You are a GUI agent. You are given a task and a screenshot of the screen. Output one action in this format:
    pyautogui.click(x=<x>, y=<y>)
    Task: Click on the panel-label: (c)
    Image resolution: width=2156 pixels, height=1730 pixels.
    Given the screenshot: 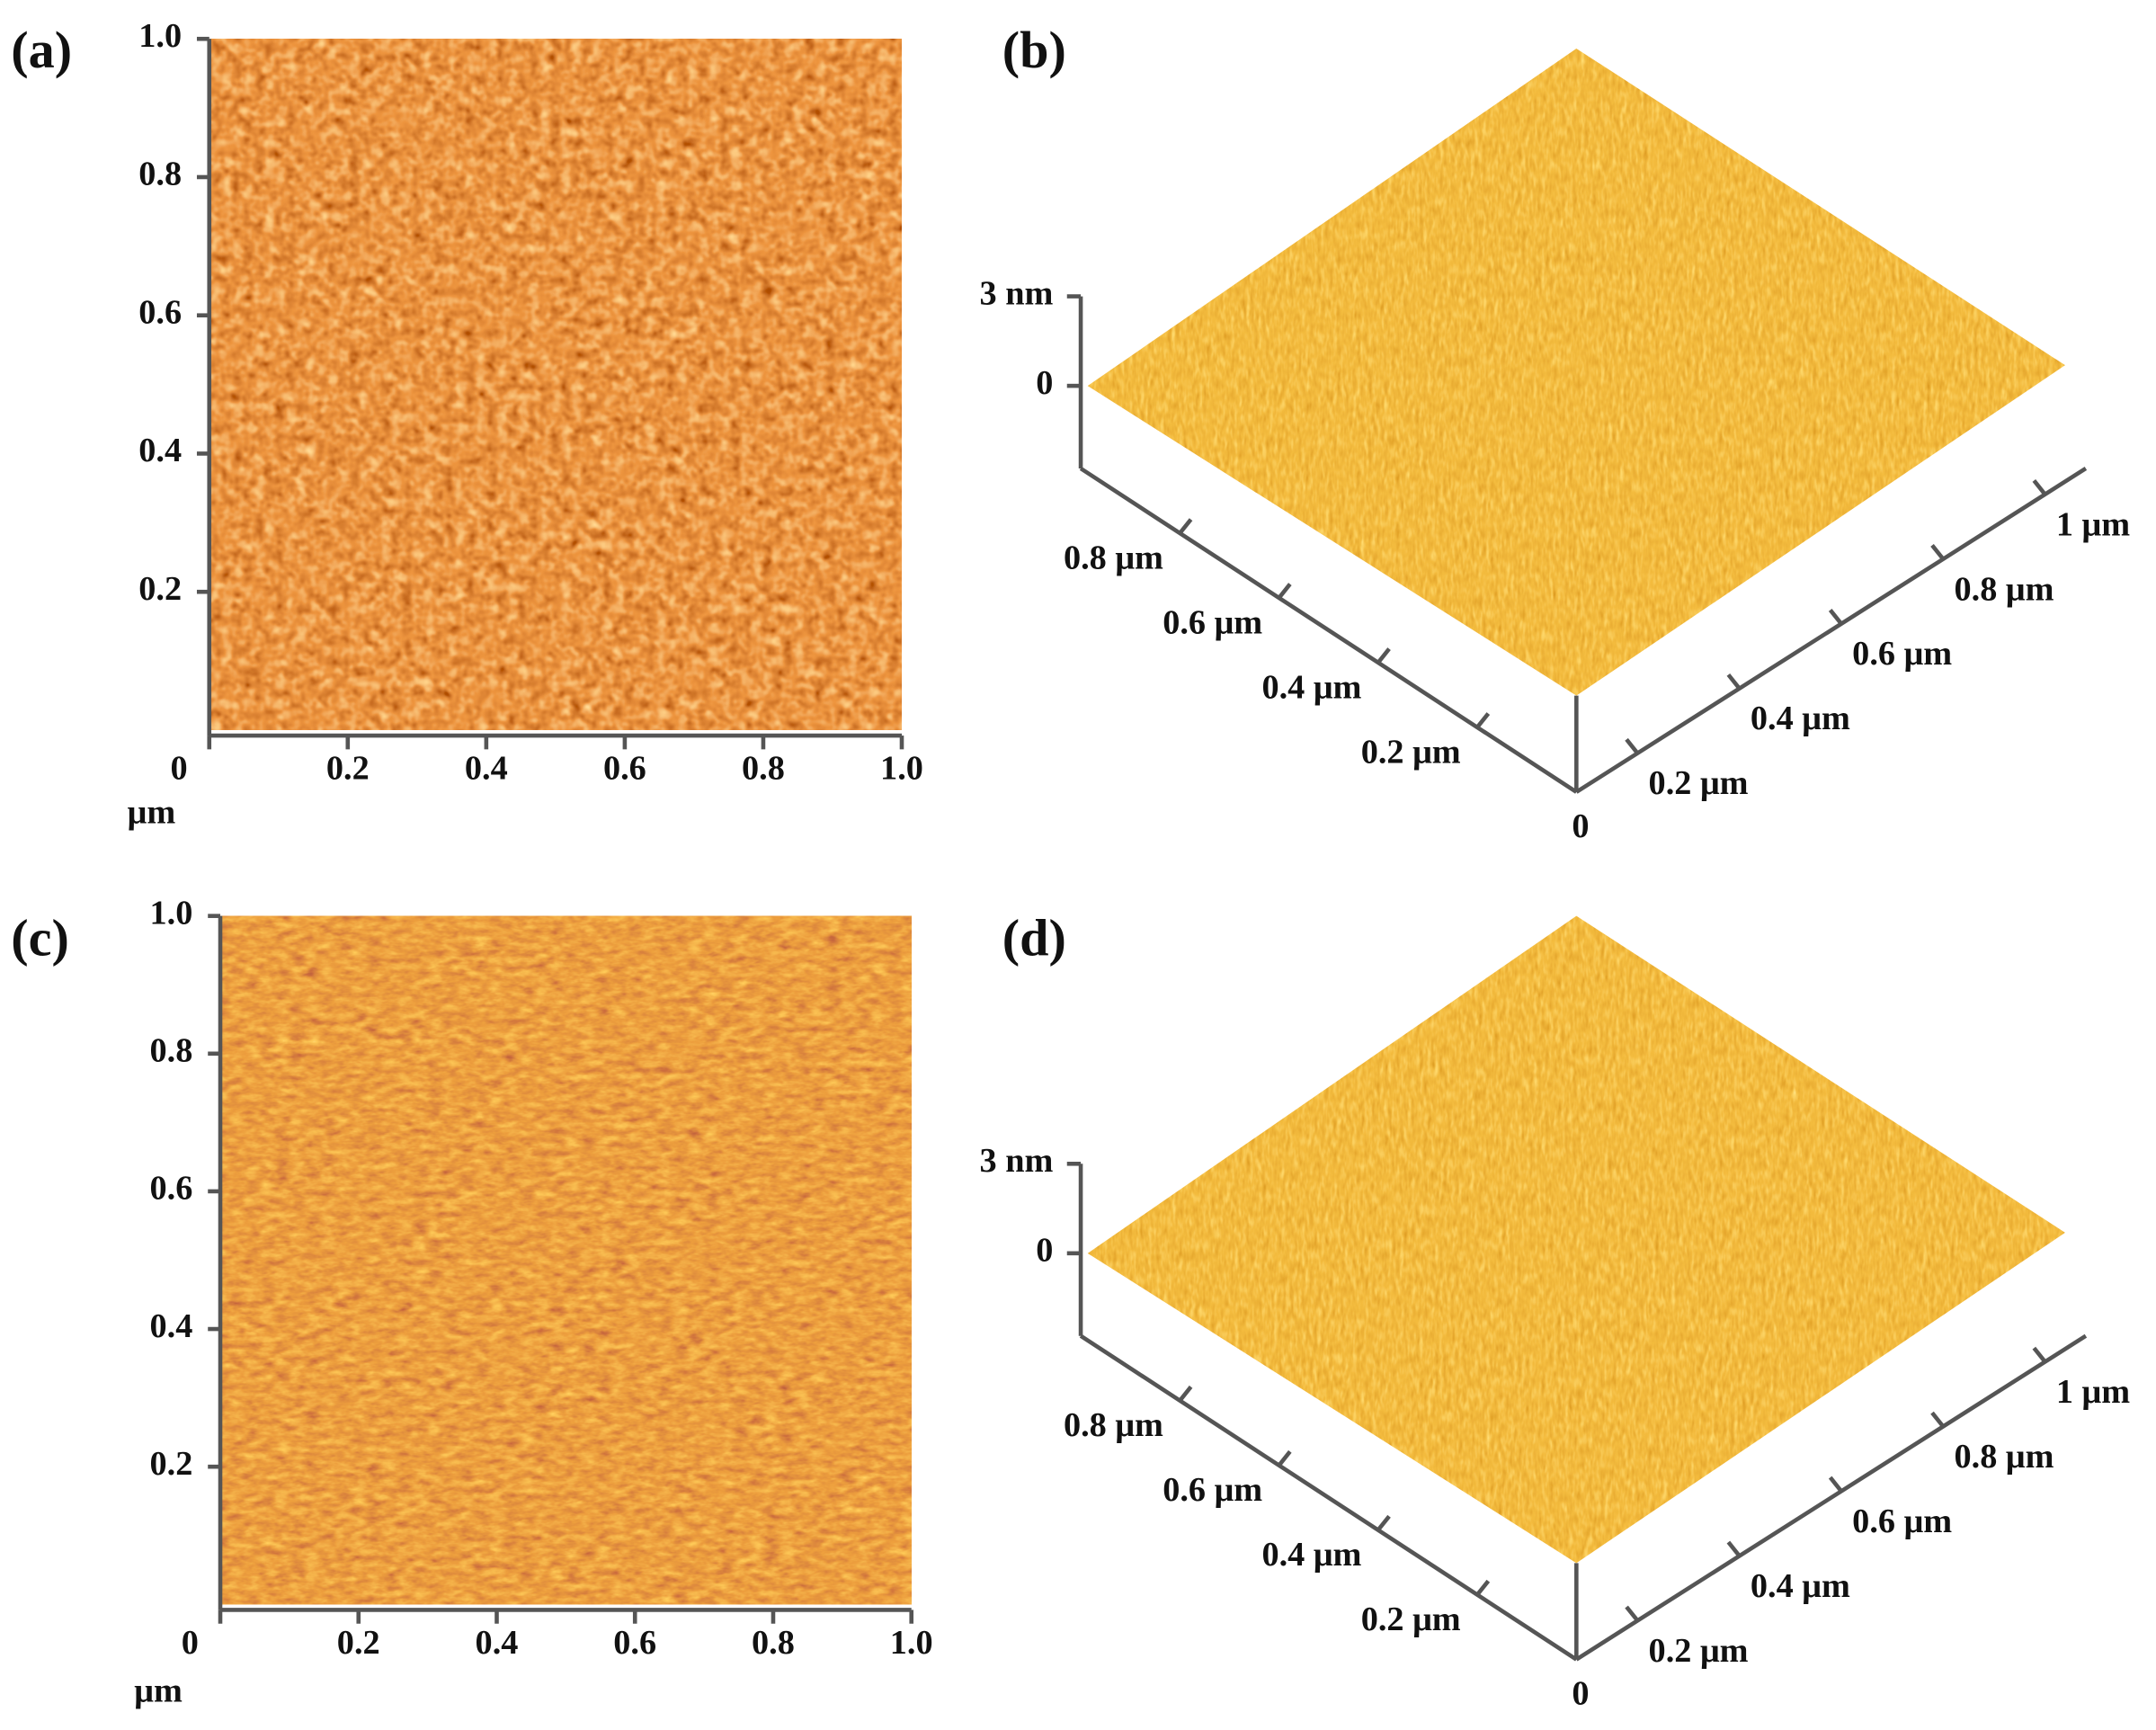 What is the action you would take?
    pyautogui.click(x=40, y=938)
    